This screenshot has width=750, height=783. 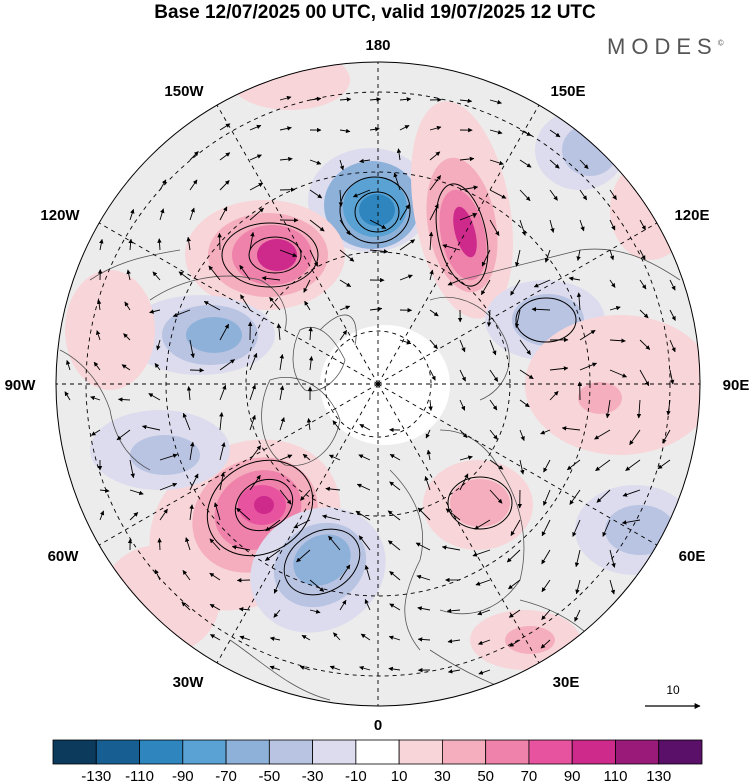 I want to click on colorbar: -130 -110 -90 -70 -50 -30 -10 10 30 50 70 90 110 130, so click(x=377, y=761).